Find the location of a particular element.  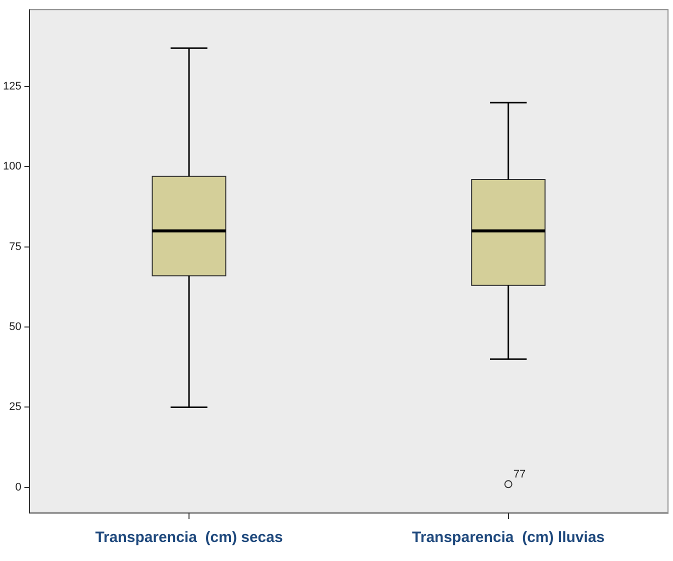

y-tick-label: 0 is located at coordinates (18, 487).